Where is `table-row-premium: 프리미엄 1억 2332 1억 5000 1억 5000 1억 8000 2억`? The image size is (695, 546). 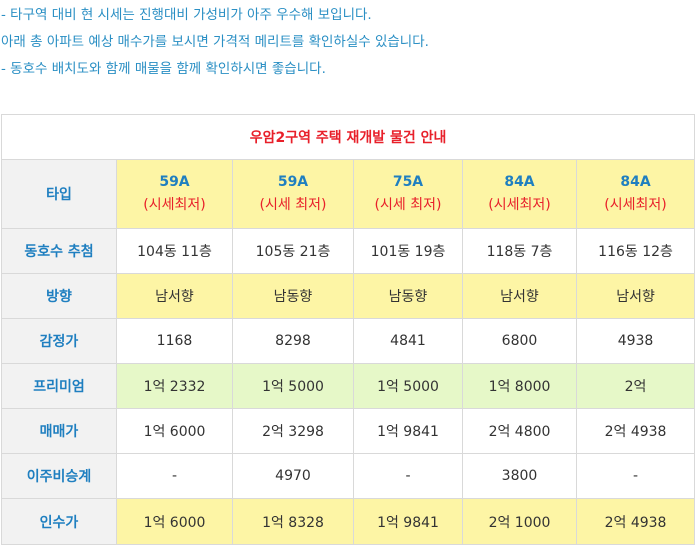
table-row-premium: 프리미엄 1억 2332 1억 5000 1억 5000 1억 8000 2억 is located at coordinates (348, 386).